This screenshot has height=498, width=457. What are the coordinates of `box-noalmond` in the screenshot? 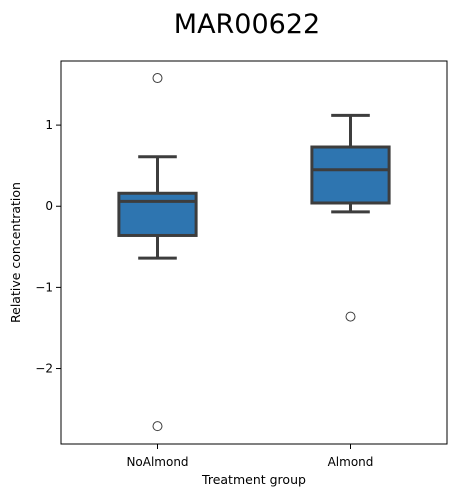 It's located at (157, 252).